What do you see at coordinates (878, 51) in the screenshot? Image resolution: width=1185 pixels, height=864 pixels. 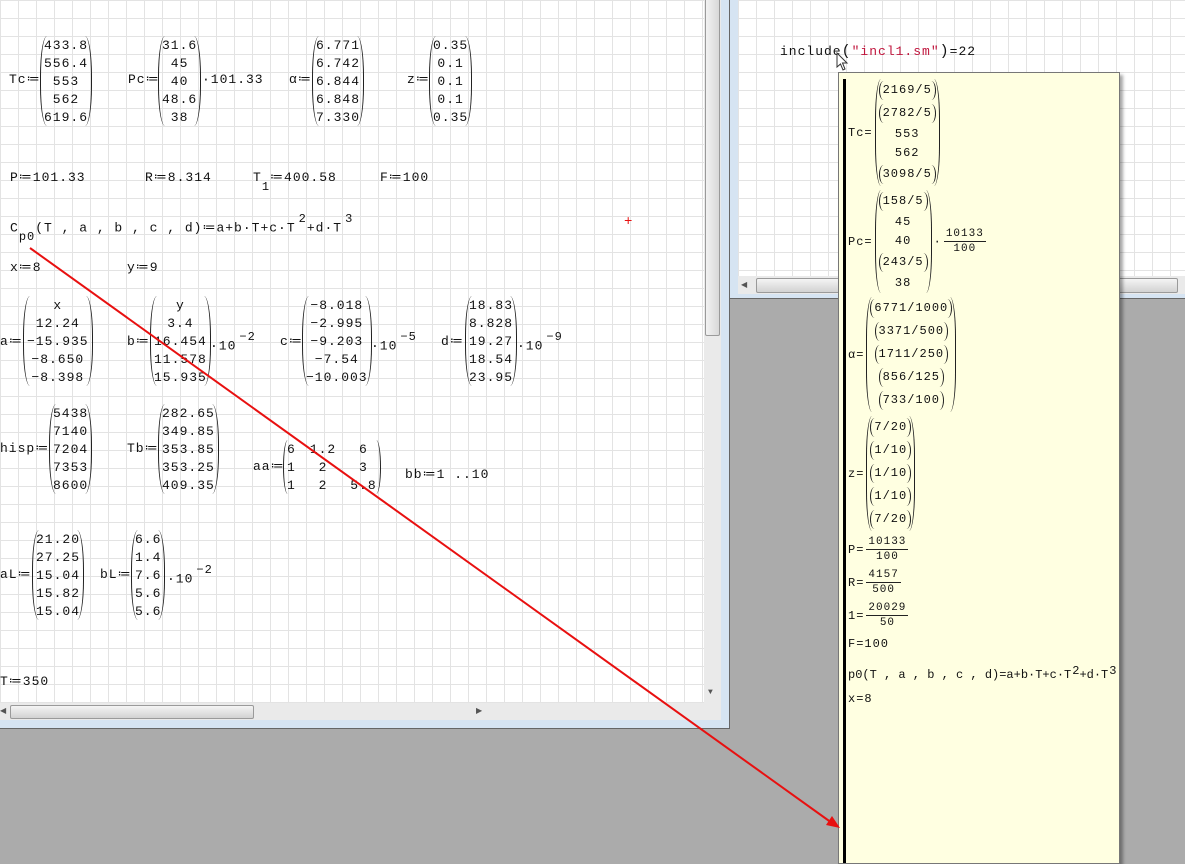 I see `include-expression: include("incl1.sm")=22` at bounding box center [878, 51].